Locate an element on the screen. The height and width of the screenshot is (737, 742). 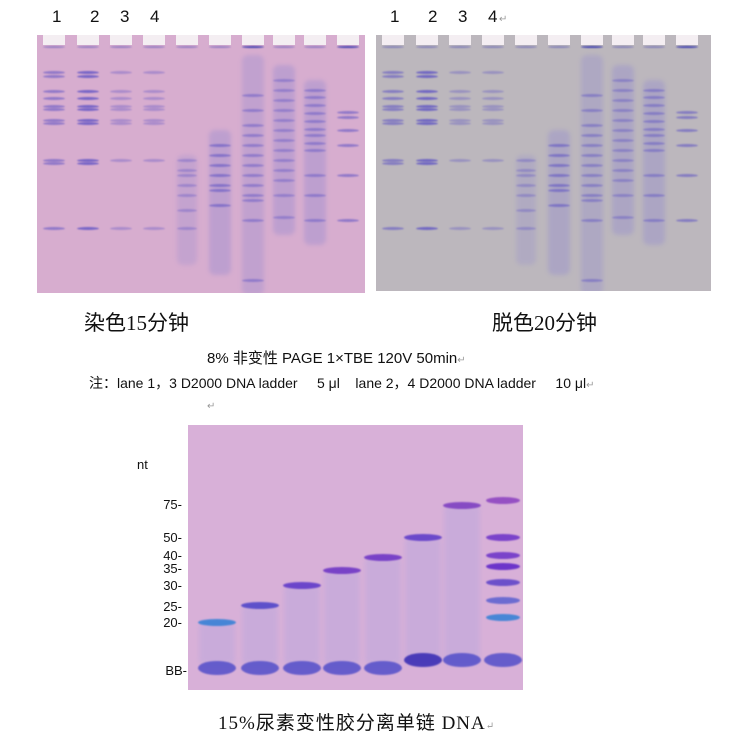
size-marker-75: 75- is located at coordinates (172, 504).